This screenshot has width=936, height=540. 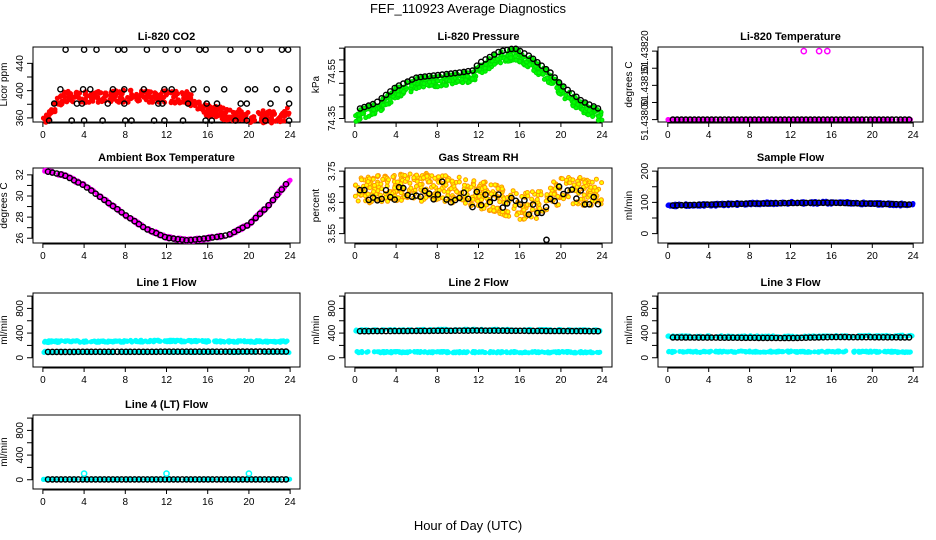 What do you see at coordinates (20, 196) in the screenshot?
I see `y-tick-label: 30` at bounding box center [20, 196].